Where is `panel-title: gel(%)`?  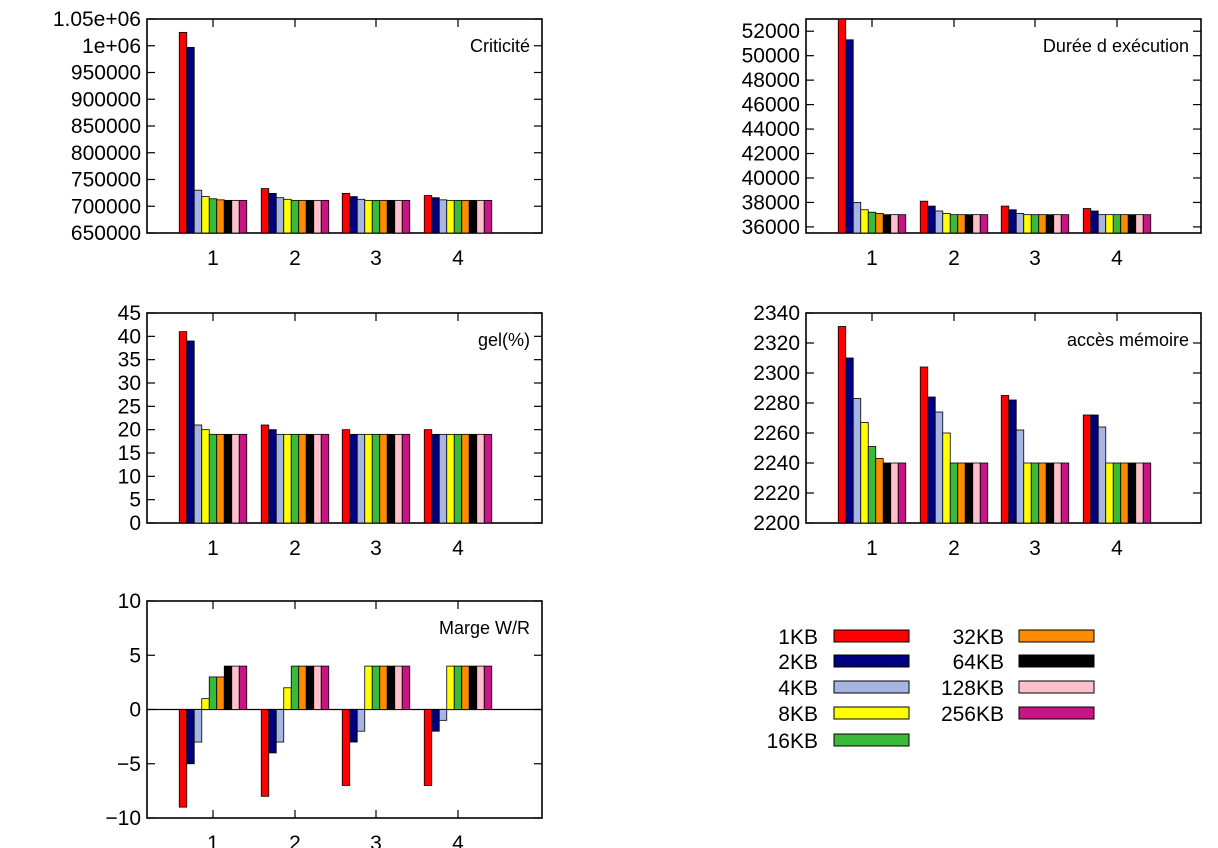 panel-title: gel(%) is located at coordinates (504, 340).